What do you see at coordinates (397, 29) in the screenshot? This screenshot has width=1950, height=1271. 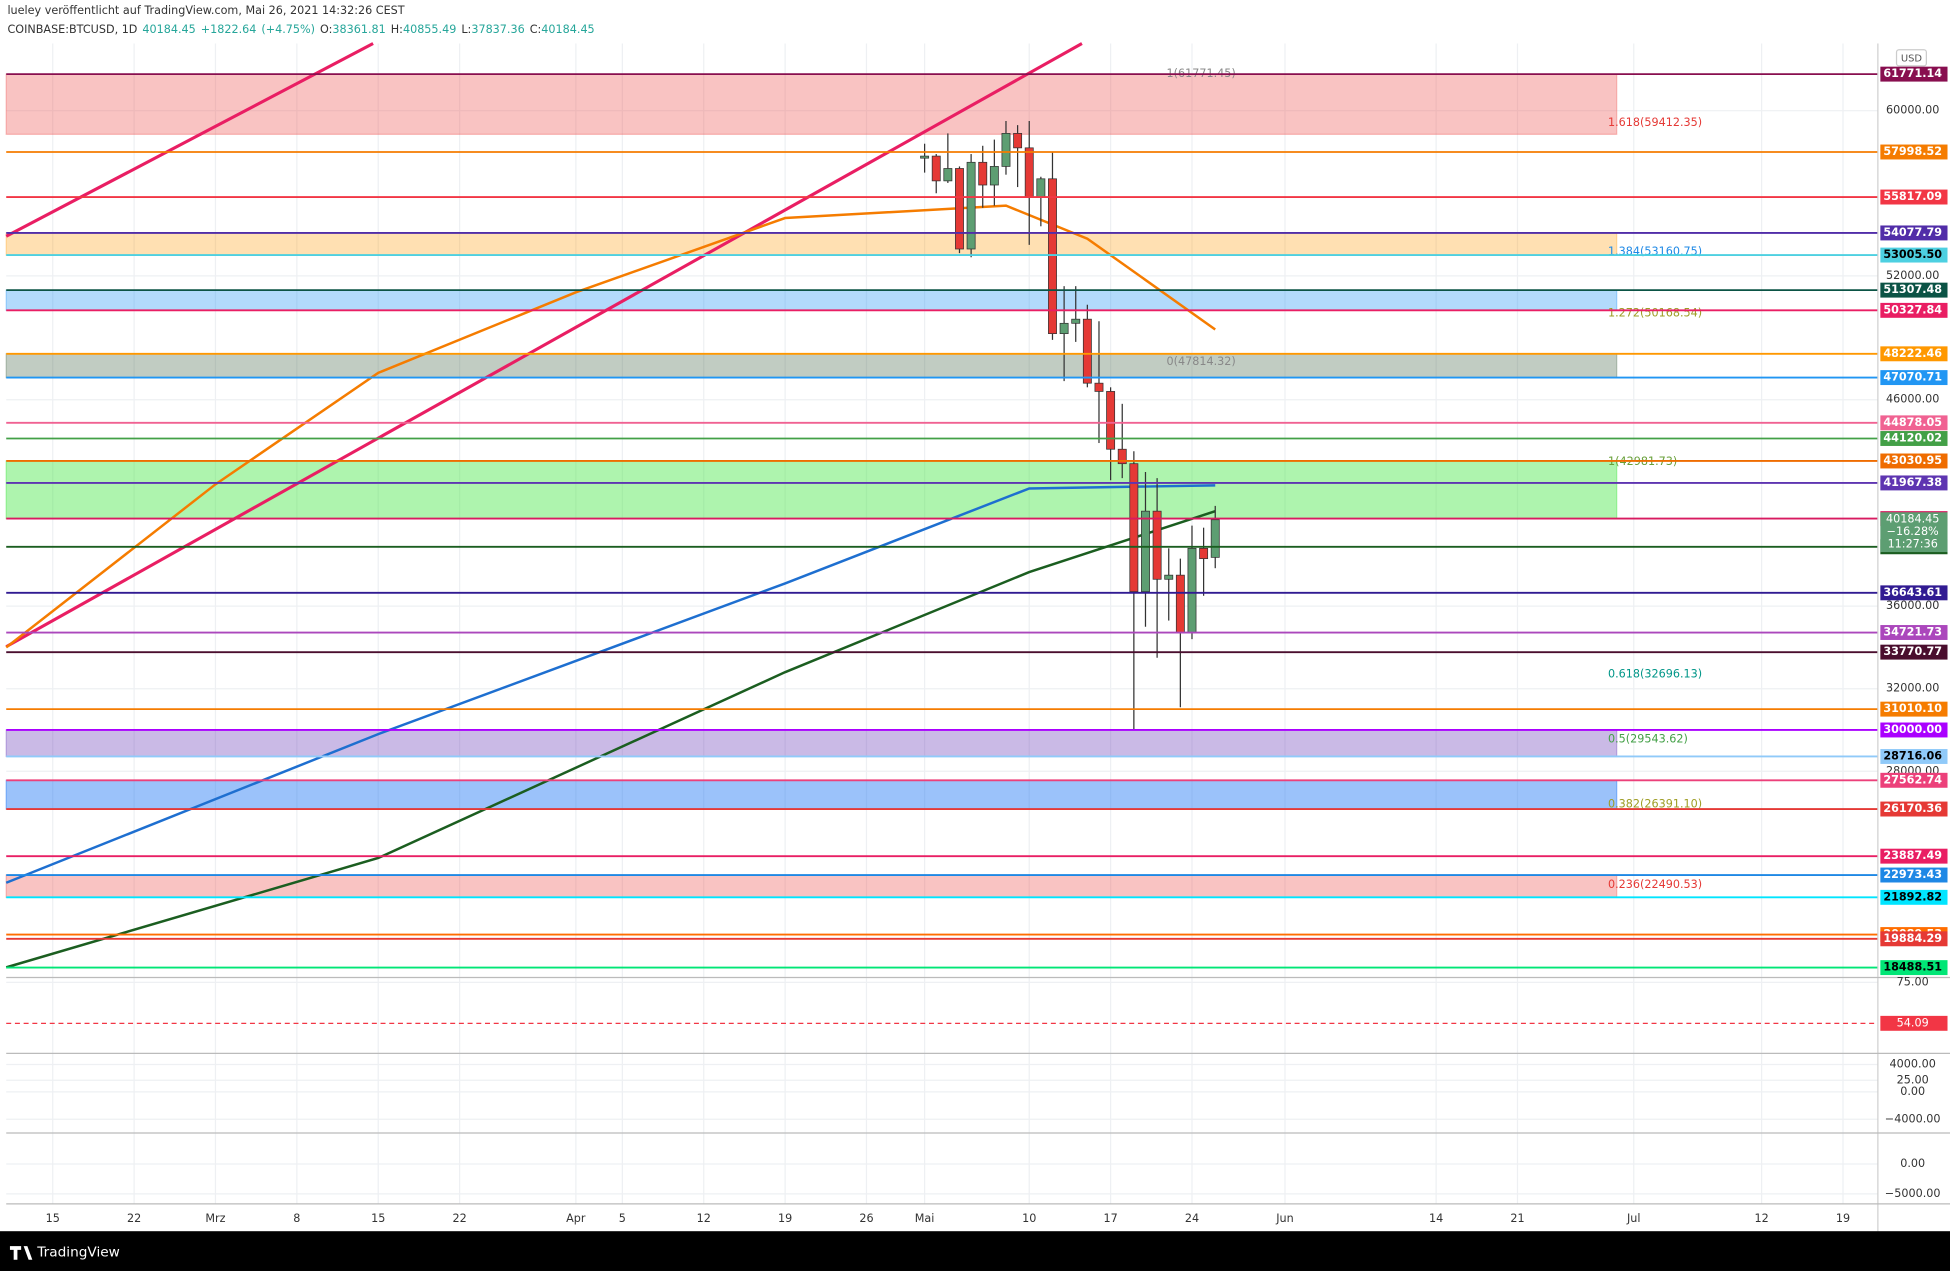 I see `header-field: H:` at bounding box center [397, 29].